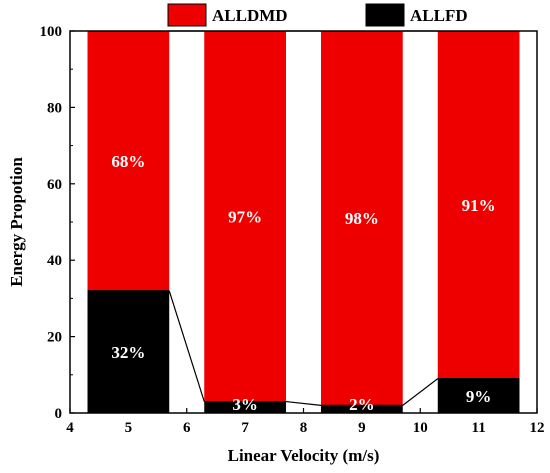  I want to click on x-axis-title: Linear Velocity (m/s), so click(304, 455).